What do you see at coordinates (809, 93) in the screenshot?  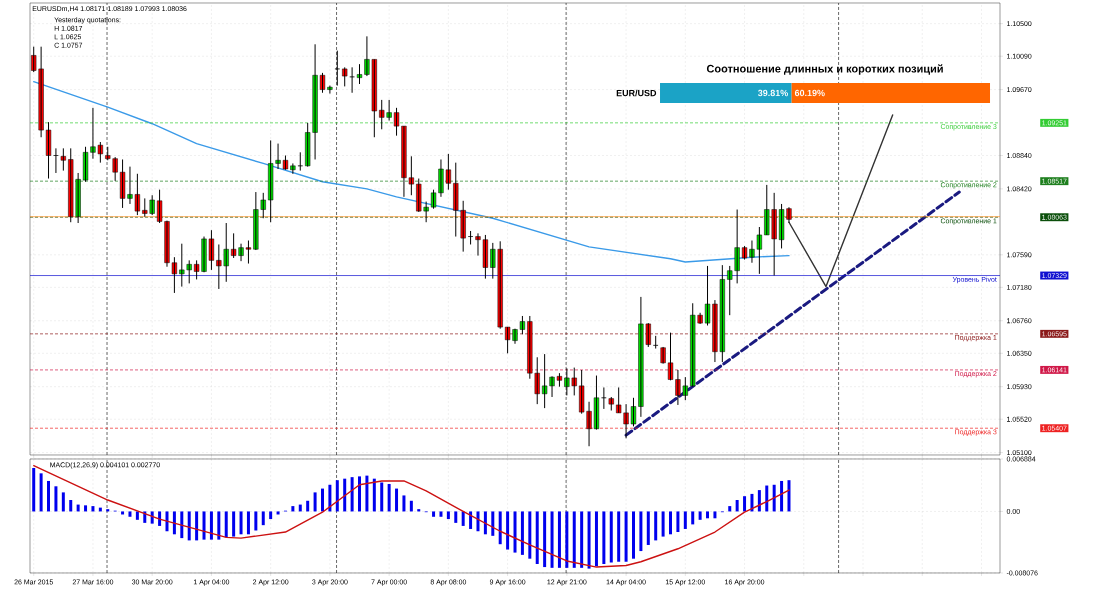 I see `data-label: 60.19%` at bounding box center [809, 93].